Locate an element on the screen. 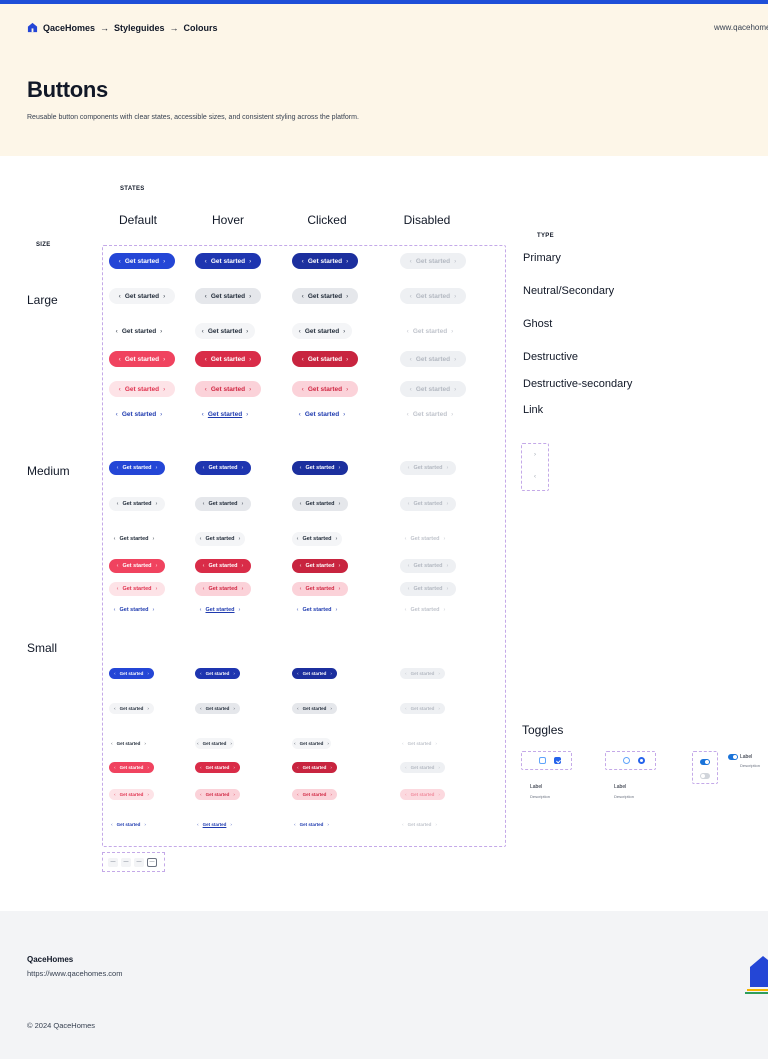 Image resolution: width=768 pixels, height=1059 pixels. checkbox-checked is located at coordinates (557, 760).